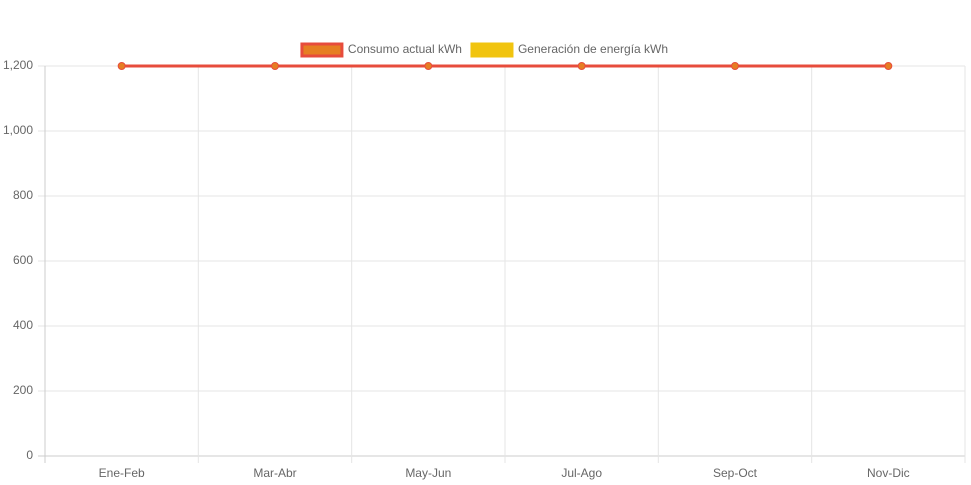 The height and width of the screenshot is (485, 971). I want to click on y-tick-label: 0, so click(29, 455).